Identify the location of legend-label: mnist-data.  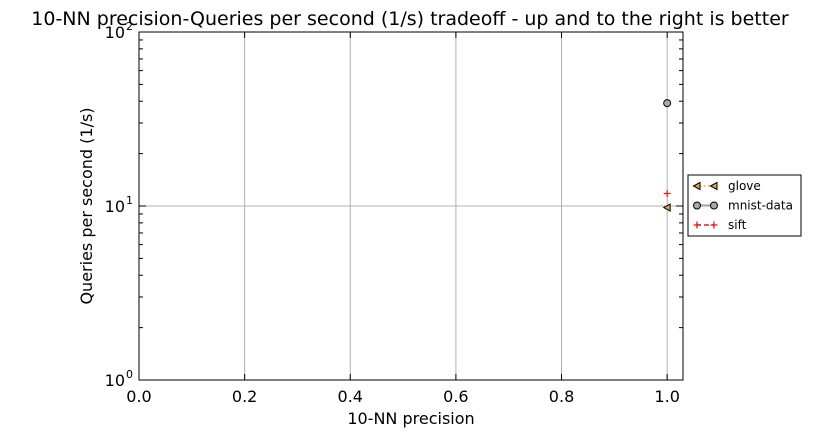
(760, 206).